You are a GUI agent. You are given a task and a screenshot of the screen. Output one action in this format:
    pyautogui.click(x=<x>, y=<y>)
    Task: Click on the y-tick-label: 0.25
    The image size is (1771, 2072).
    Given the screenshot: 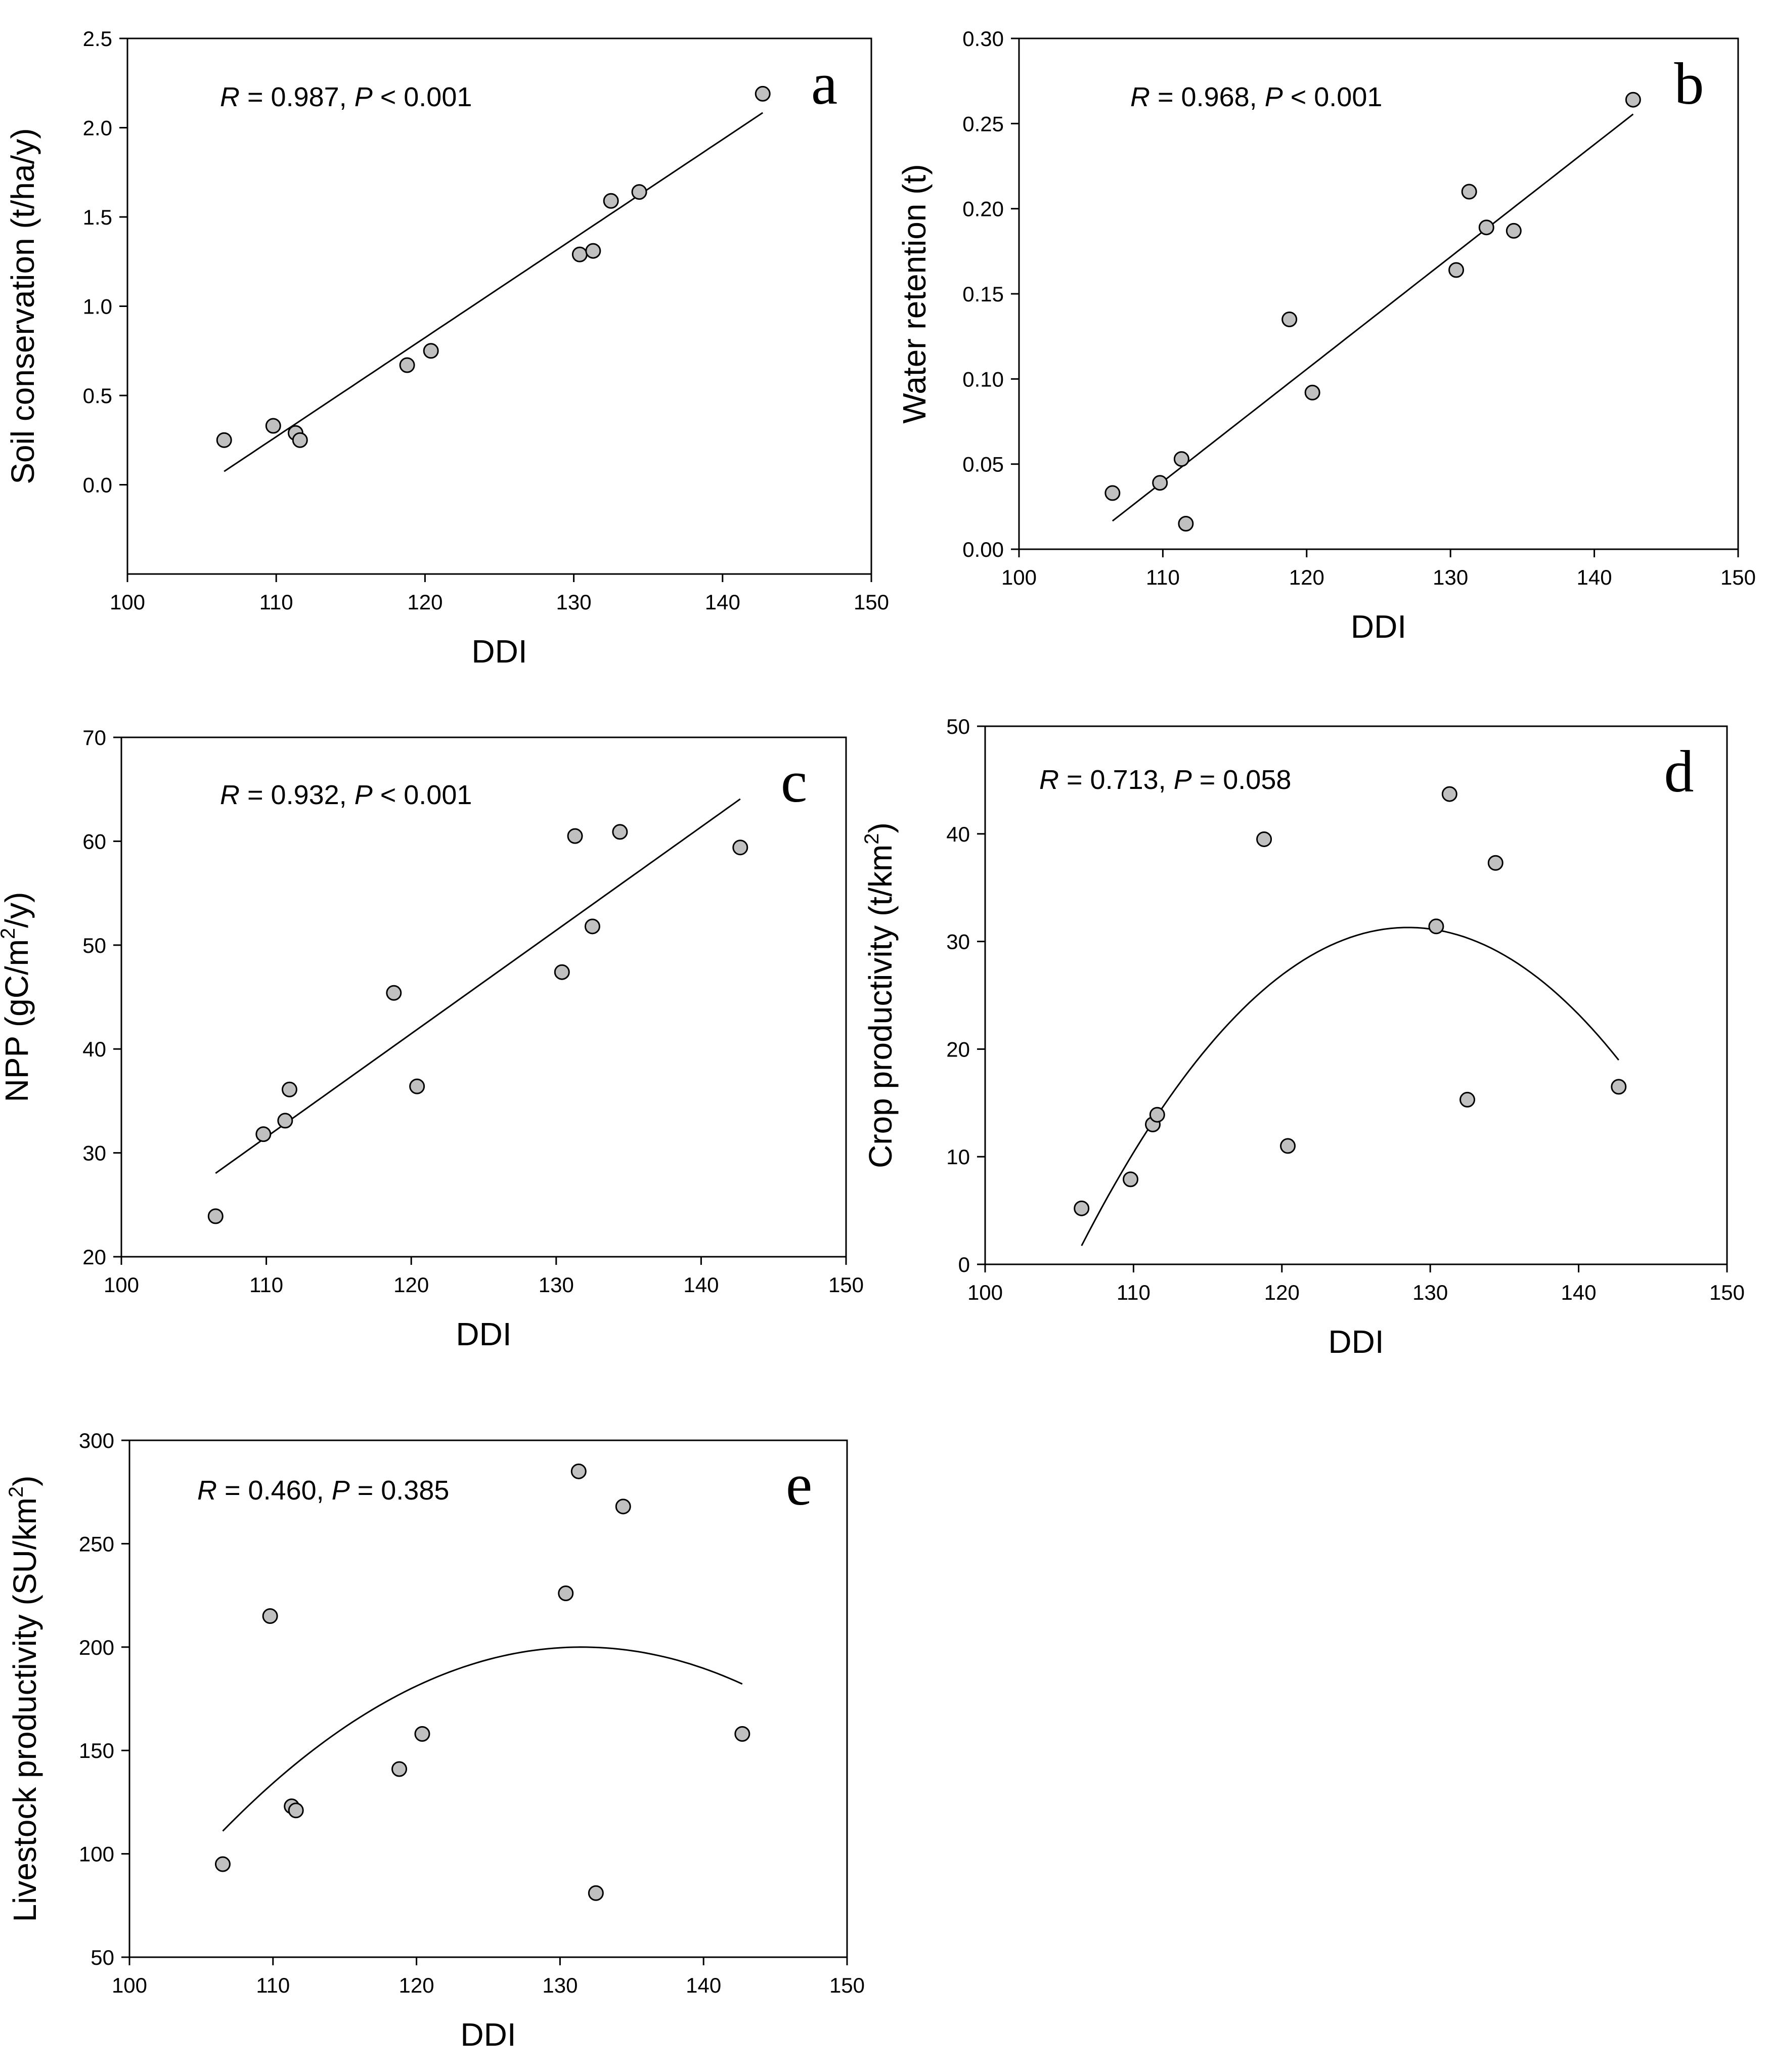 What is the action you would take?
    pyautogui.click(x=983, y=124)
    